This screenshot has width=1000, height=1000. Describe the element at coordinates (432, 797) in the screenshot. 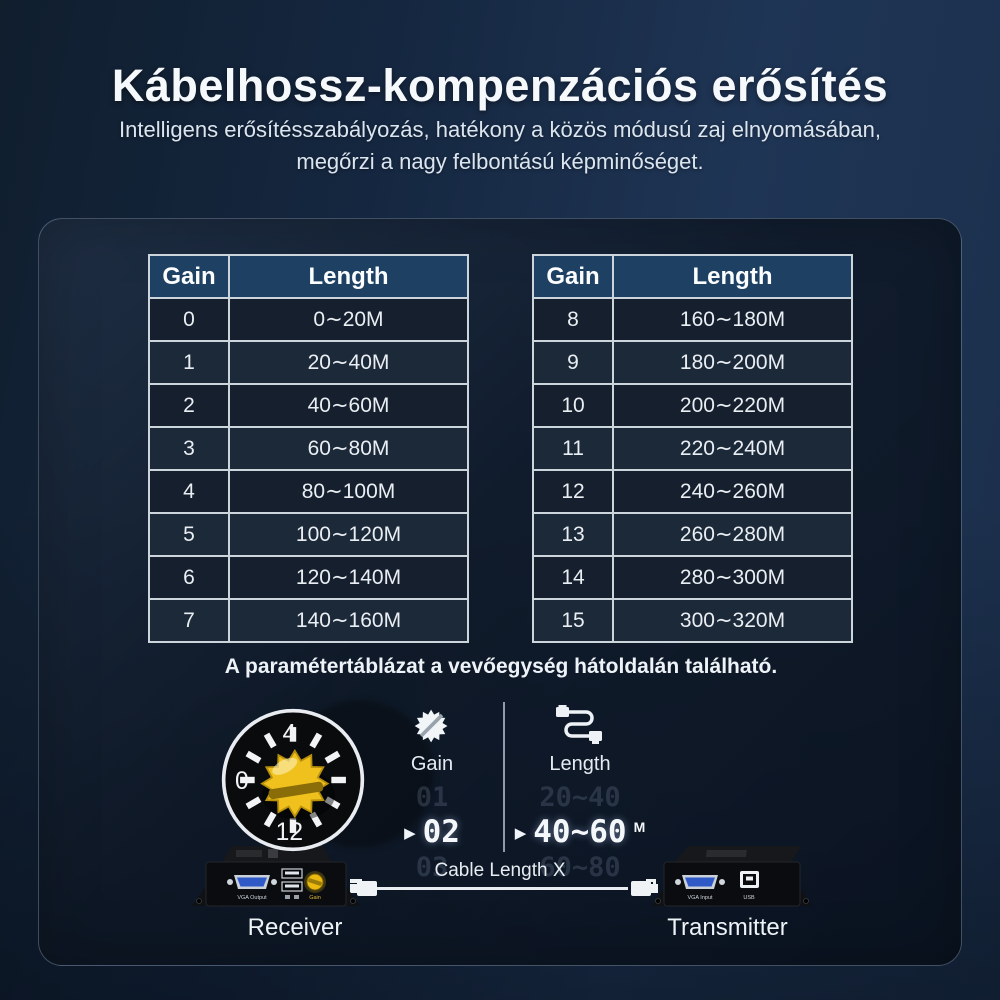

I see `gain-value-prev: 01` at that location.